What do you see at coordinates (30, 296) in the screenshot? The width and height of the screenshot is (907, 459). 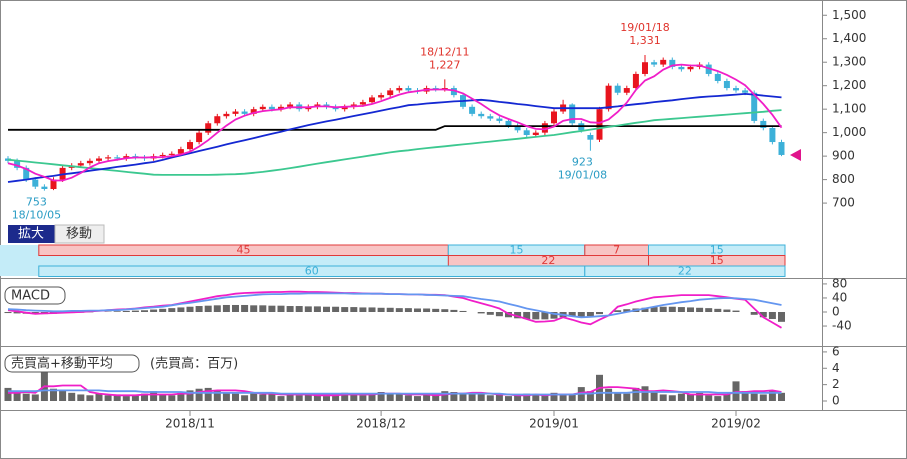 I see `panel-title: MACD` at bounding box center [30, 296].